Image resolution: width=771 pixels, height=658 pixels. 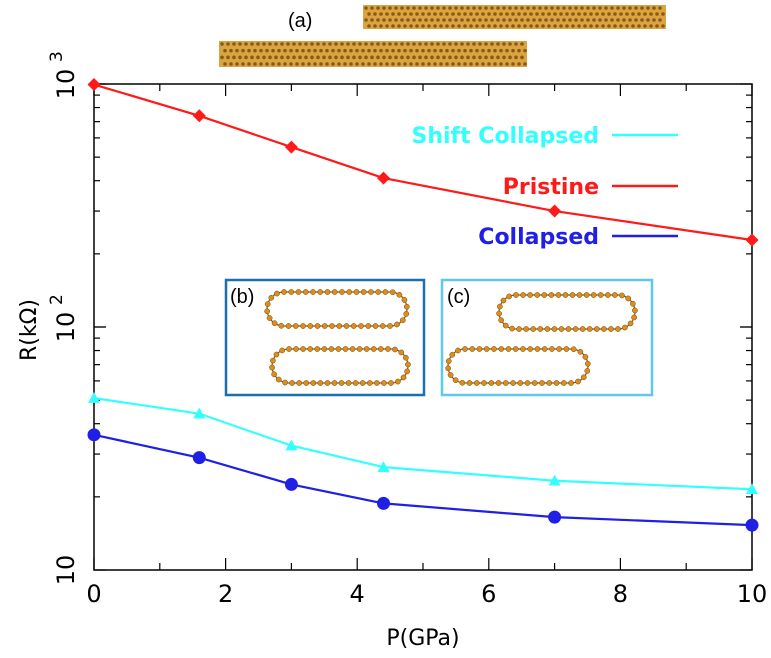 What do you see at coordinates (423, 443) in the screenshot?
I see `series-shift-collapsed` at bounding box center [423, 443].